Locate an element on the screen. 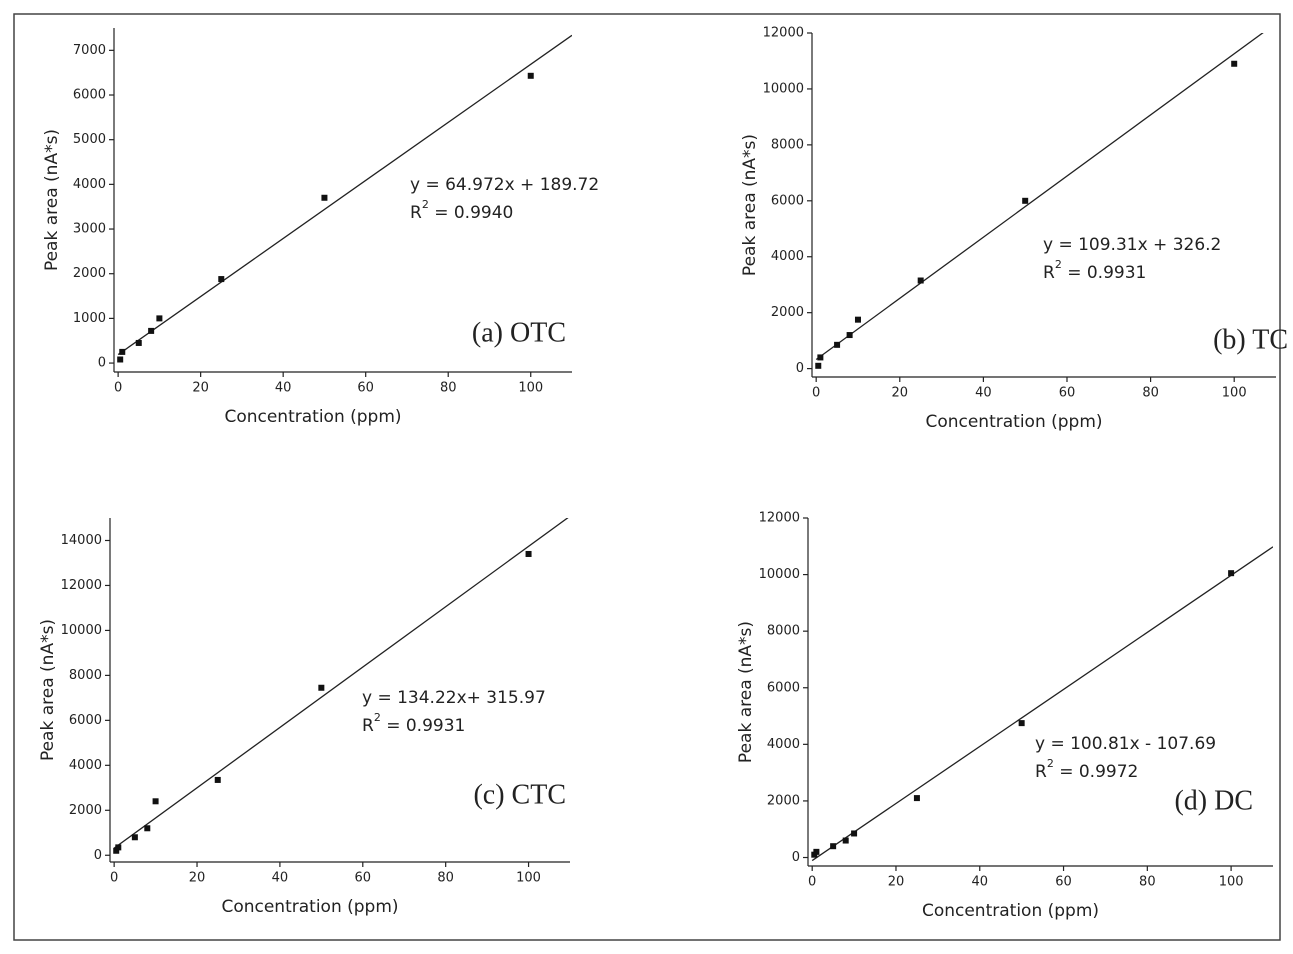 This screenshot has width=1293, height=954. panel-label: (c) CTC is located at coordinates (519, 794).